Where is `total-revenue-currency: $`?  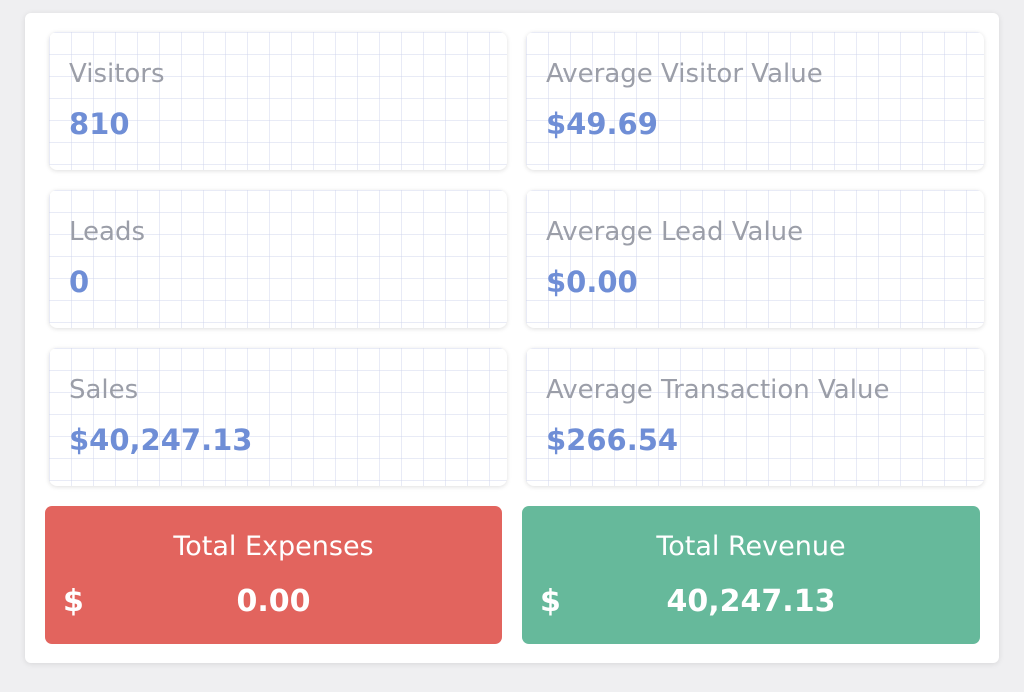
total-revenue-currency: $ is located at coordinates (550, 601).